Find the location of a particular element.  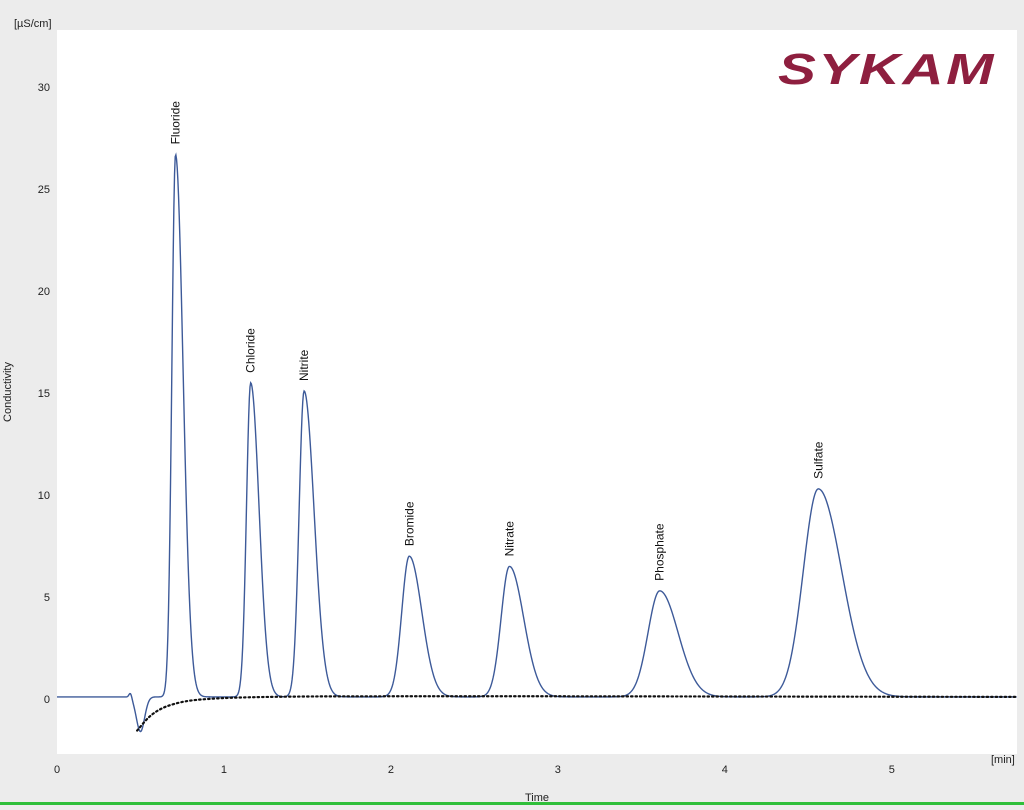

y-unit-label: [µS/cm] is located at coordinates (33, 24).